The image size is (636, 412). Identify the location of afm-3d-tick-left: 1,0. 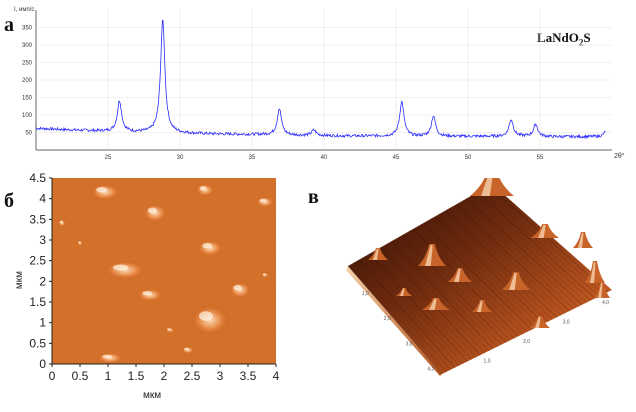
(365, 294).